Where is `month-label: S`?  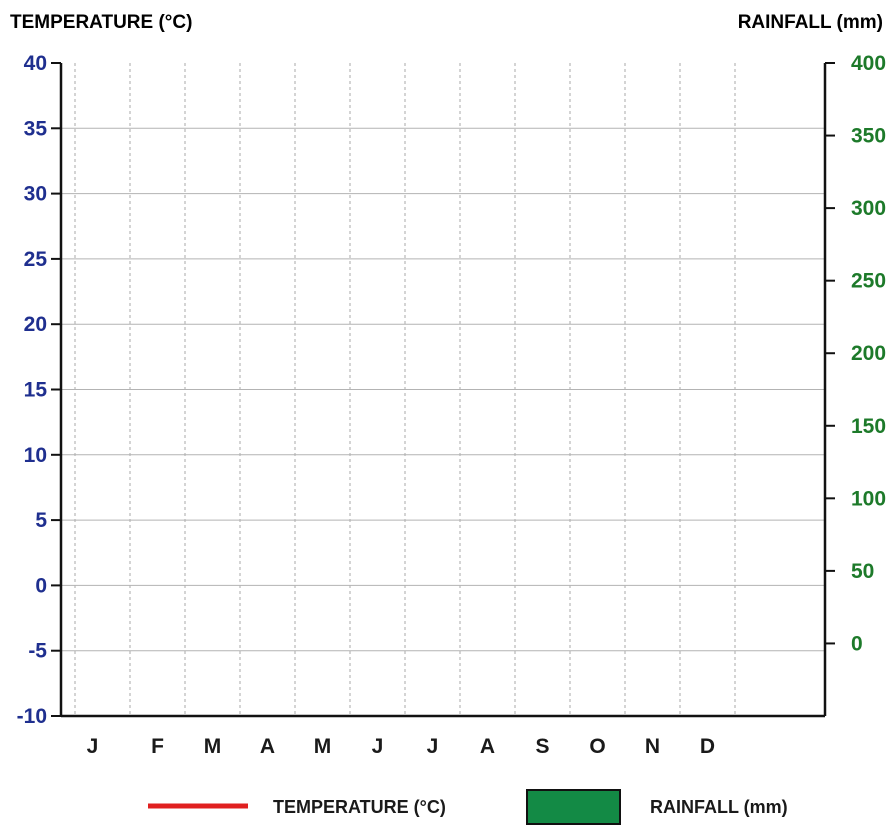 month-label: S is located at coordinates (542, 746).